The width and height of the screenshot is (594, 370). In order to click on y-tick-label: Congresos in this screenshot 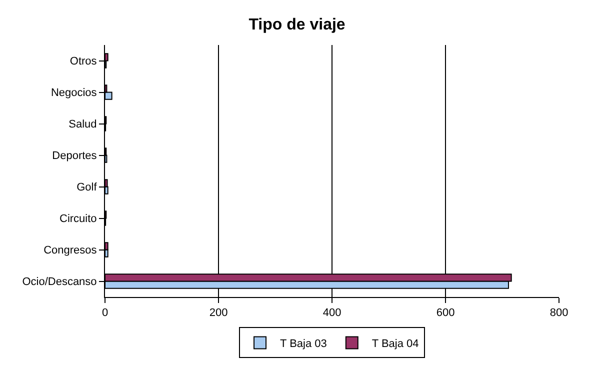, I will do `click(71, 250)`.